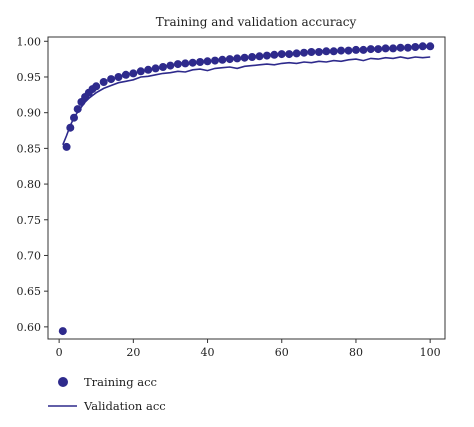  I want to click on chart-title: Training and validation accuracy, so click(256, 22).